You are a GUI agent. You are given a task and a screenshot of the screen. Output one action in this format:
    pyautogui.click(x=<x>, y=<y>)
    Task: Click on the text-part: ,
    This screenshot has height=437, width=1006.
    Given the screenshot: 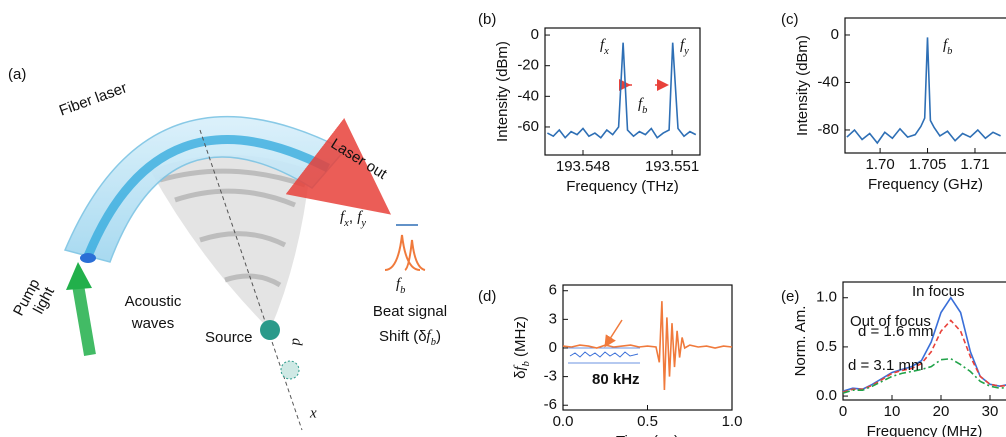 What is the action you would take?
    pyautogui.click(x=353, y=217)
    